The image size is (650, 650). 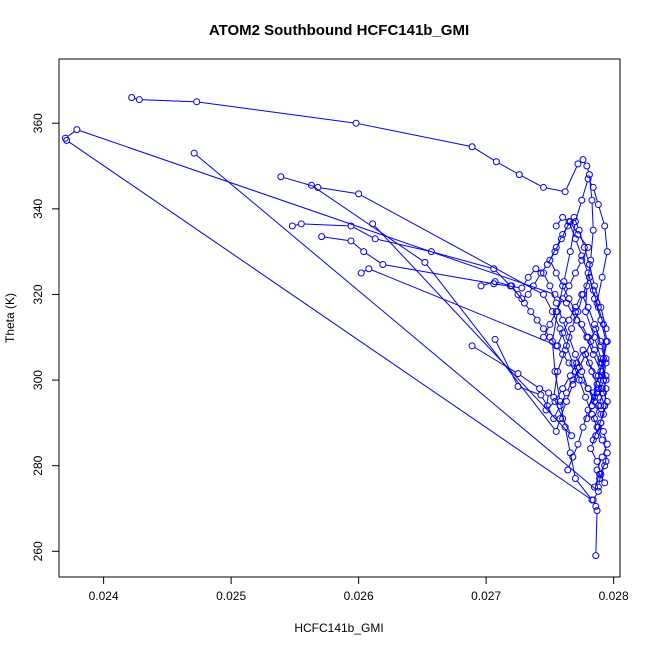 What do you see at coordinates (338, 628) in the screenshot?
I see `x-axis-label: HCFC141b_GMI` at bounding box center [338, 628].